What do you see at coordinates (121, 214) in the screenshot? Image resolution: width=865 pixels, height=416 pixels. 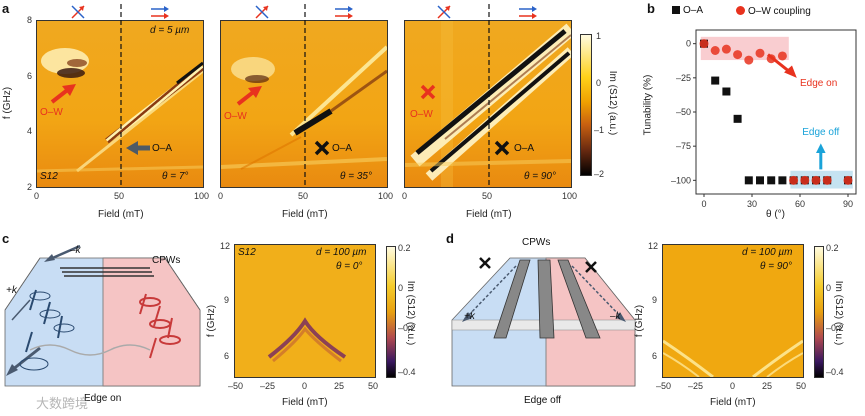 I see `a1-xlabel: Field (mT)` at bounding box center [121, 214].